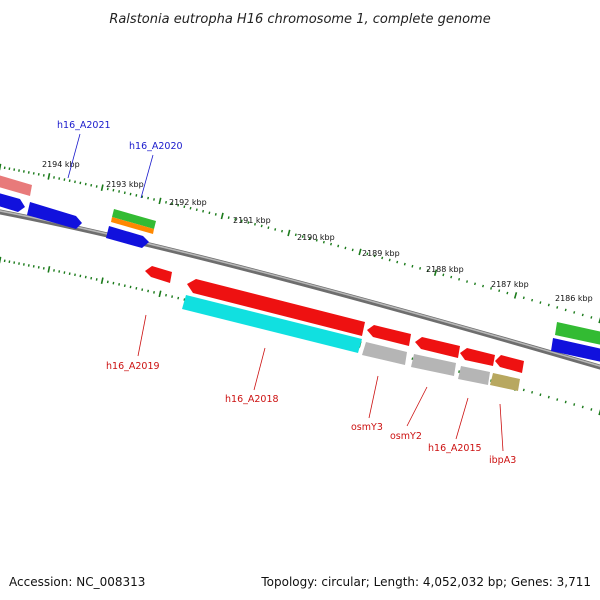  Describe the element at coordinates (252, 220) in the screenshot. I see `tick-label: 2191 kbp` at that location.